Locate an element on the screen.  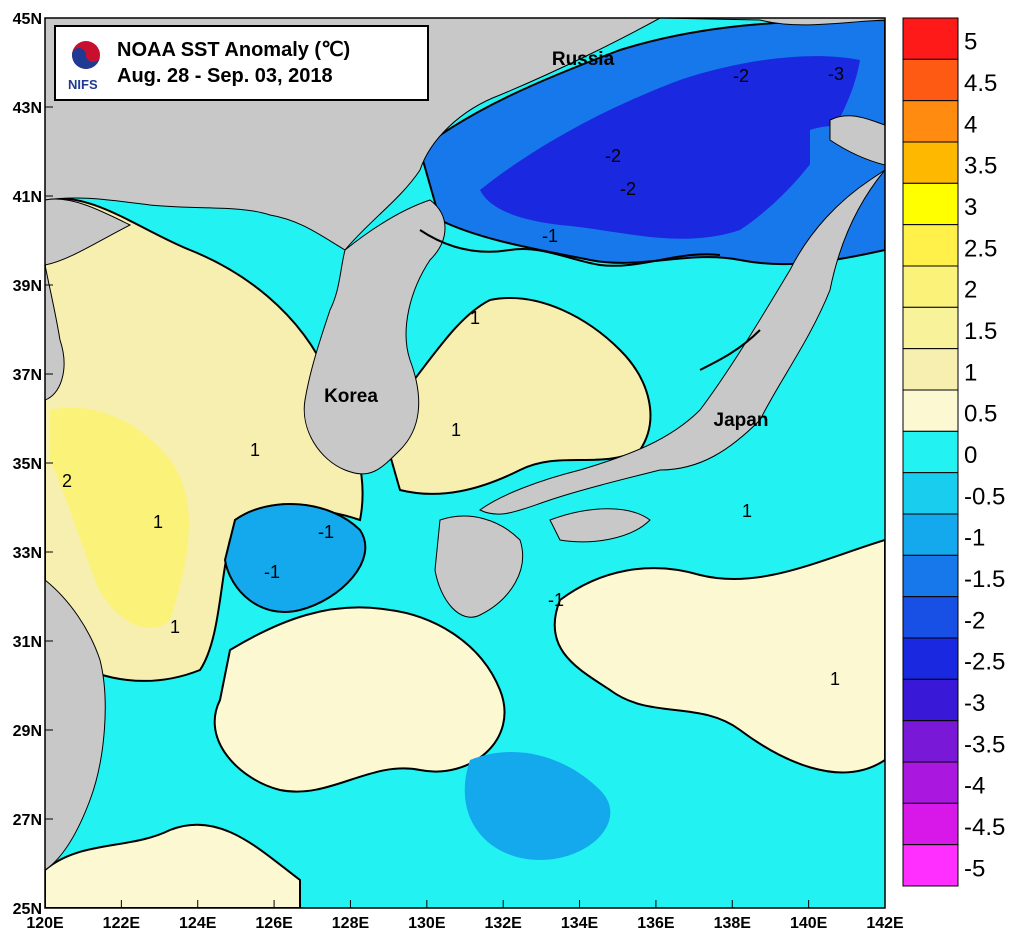
colorbar-label: 4 is located at coordinates (970, 124).